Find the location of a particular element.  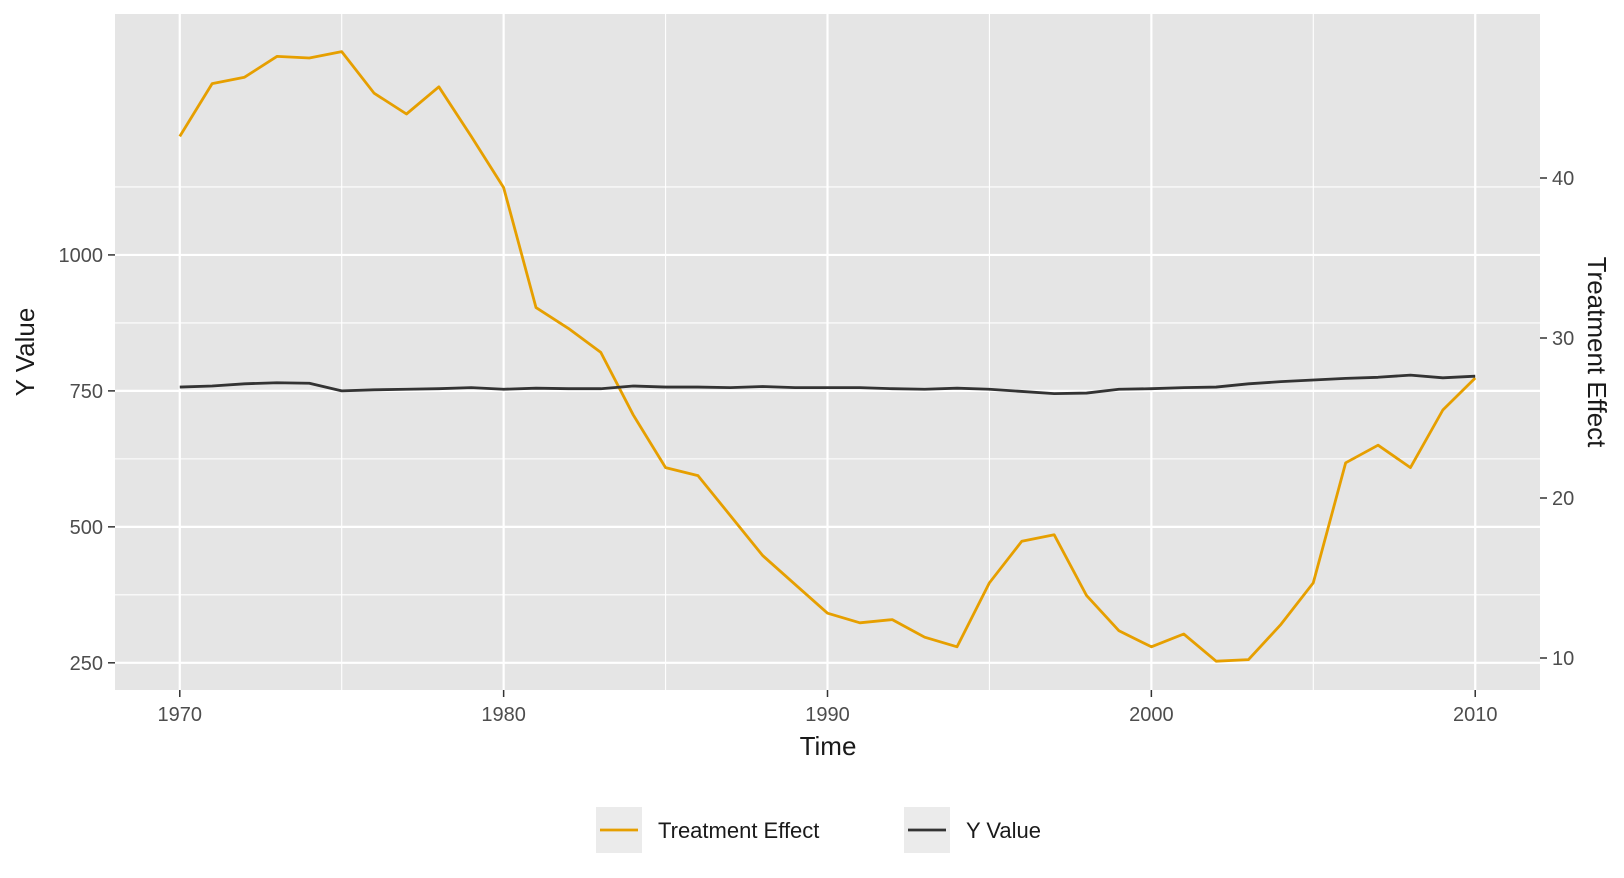

x-tick-label: 1980 is located at coordinates (503, 715).